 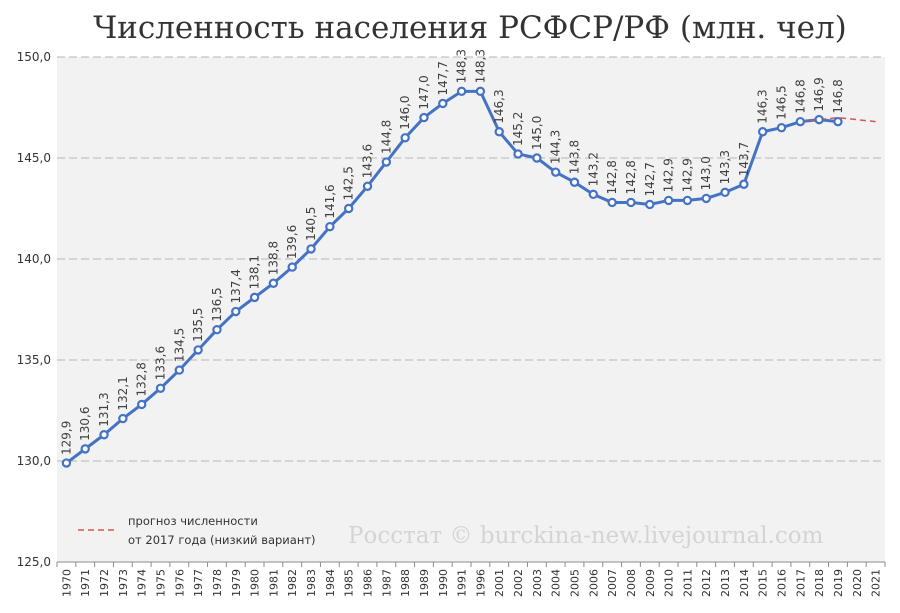 I want to click on x-tick-label: 2018, so click(x=819, y=583).